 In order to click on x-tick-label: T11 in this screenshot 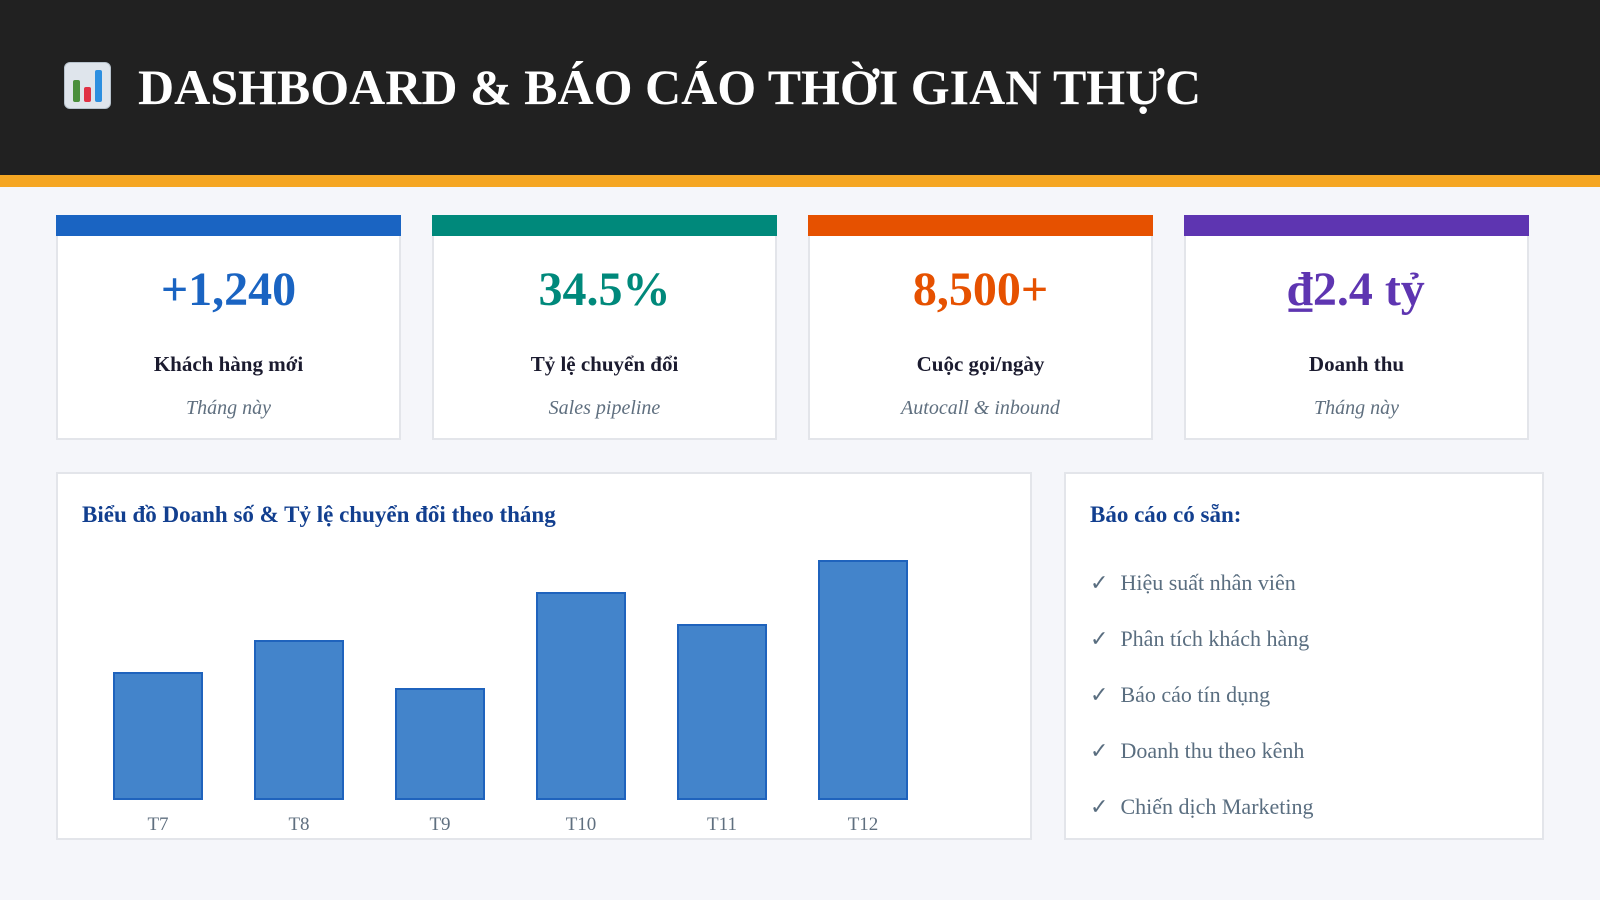, I will do `click(722, 824)`.